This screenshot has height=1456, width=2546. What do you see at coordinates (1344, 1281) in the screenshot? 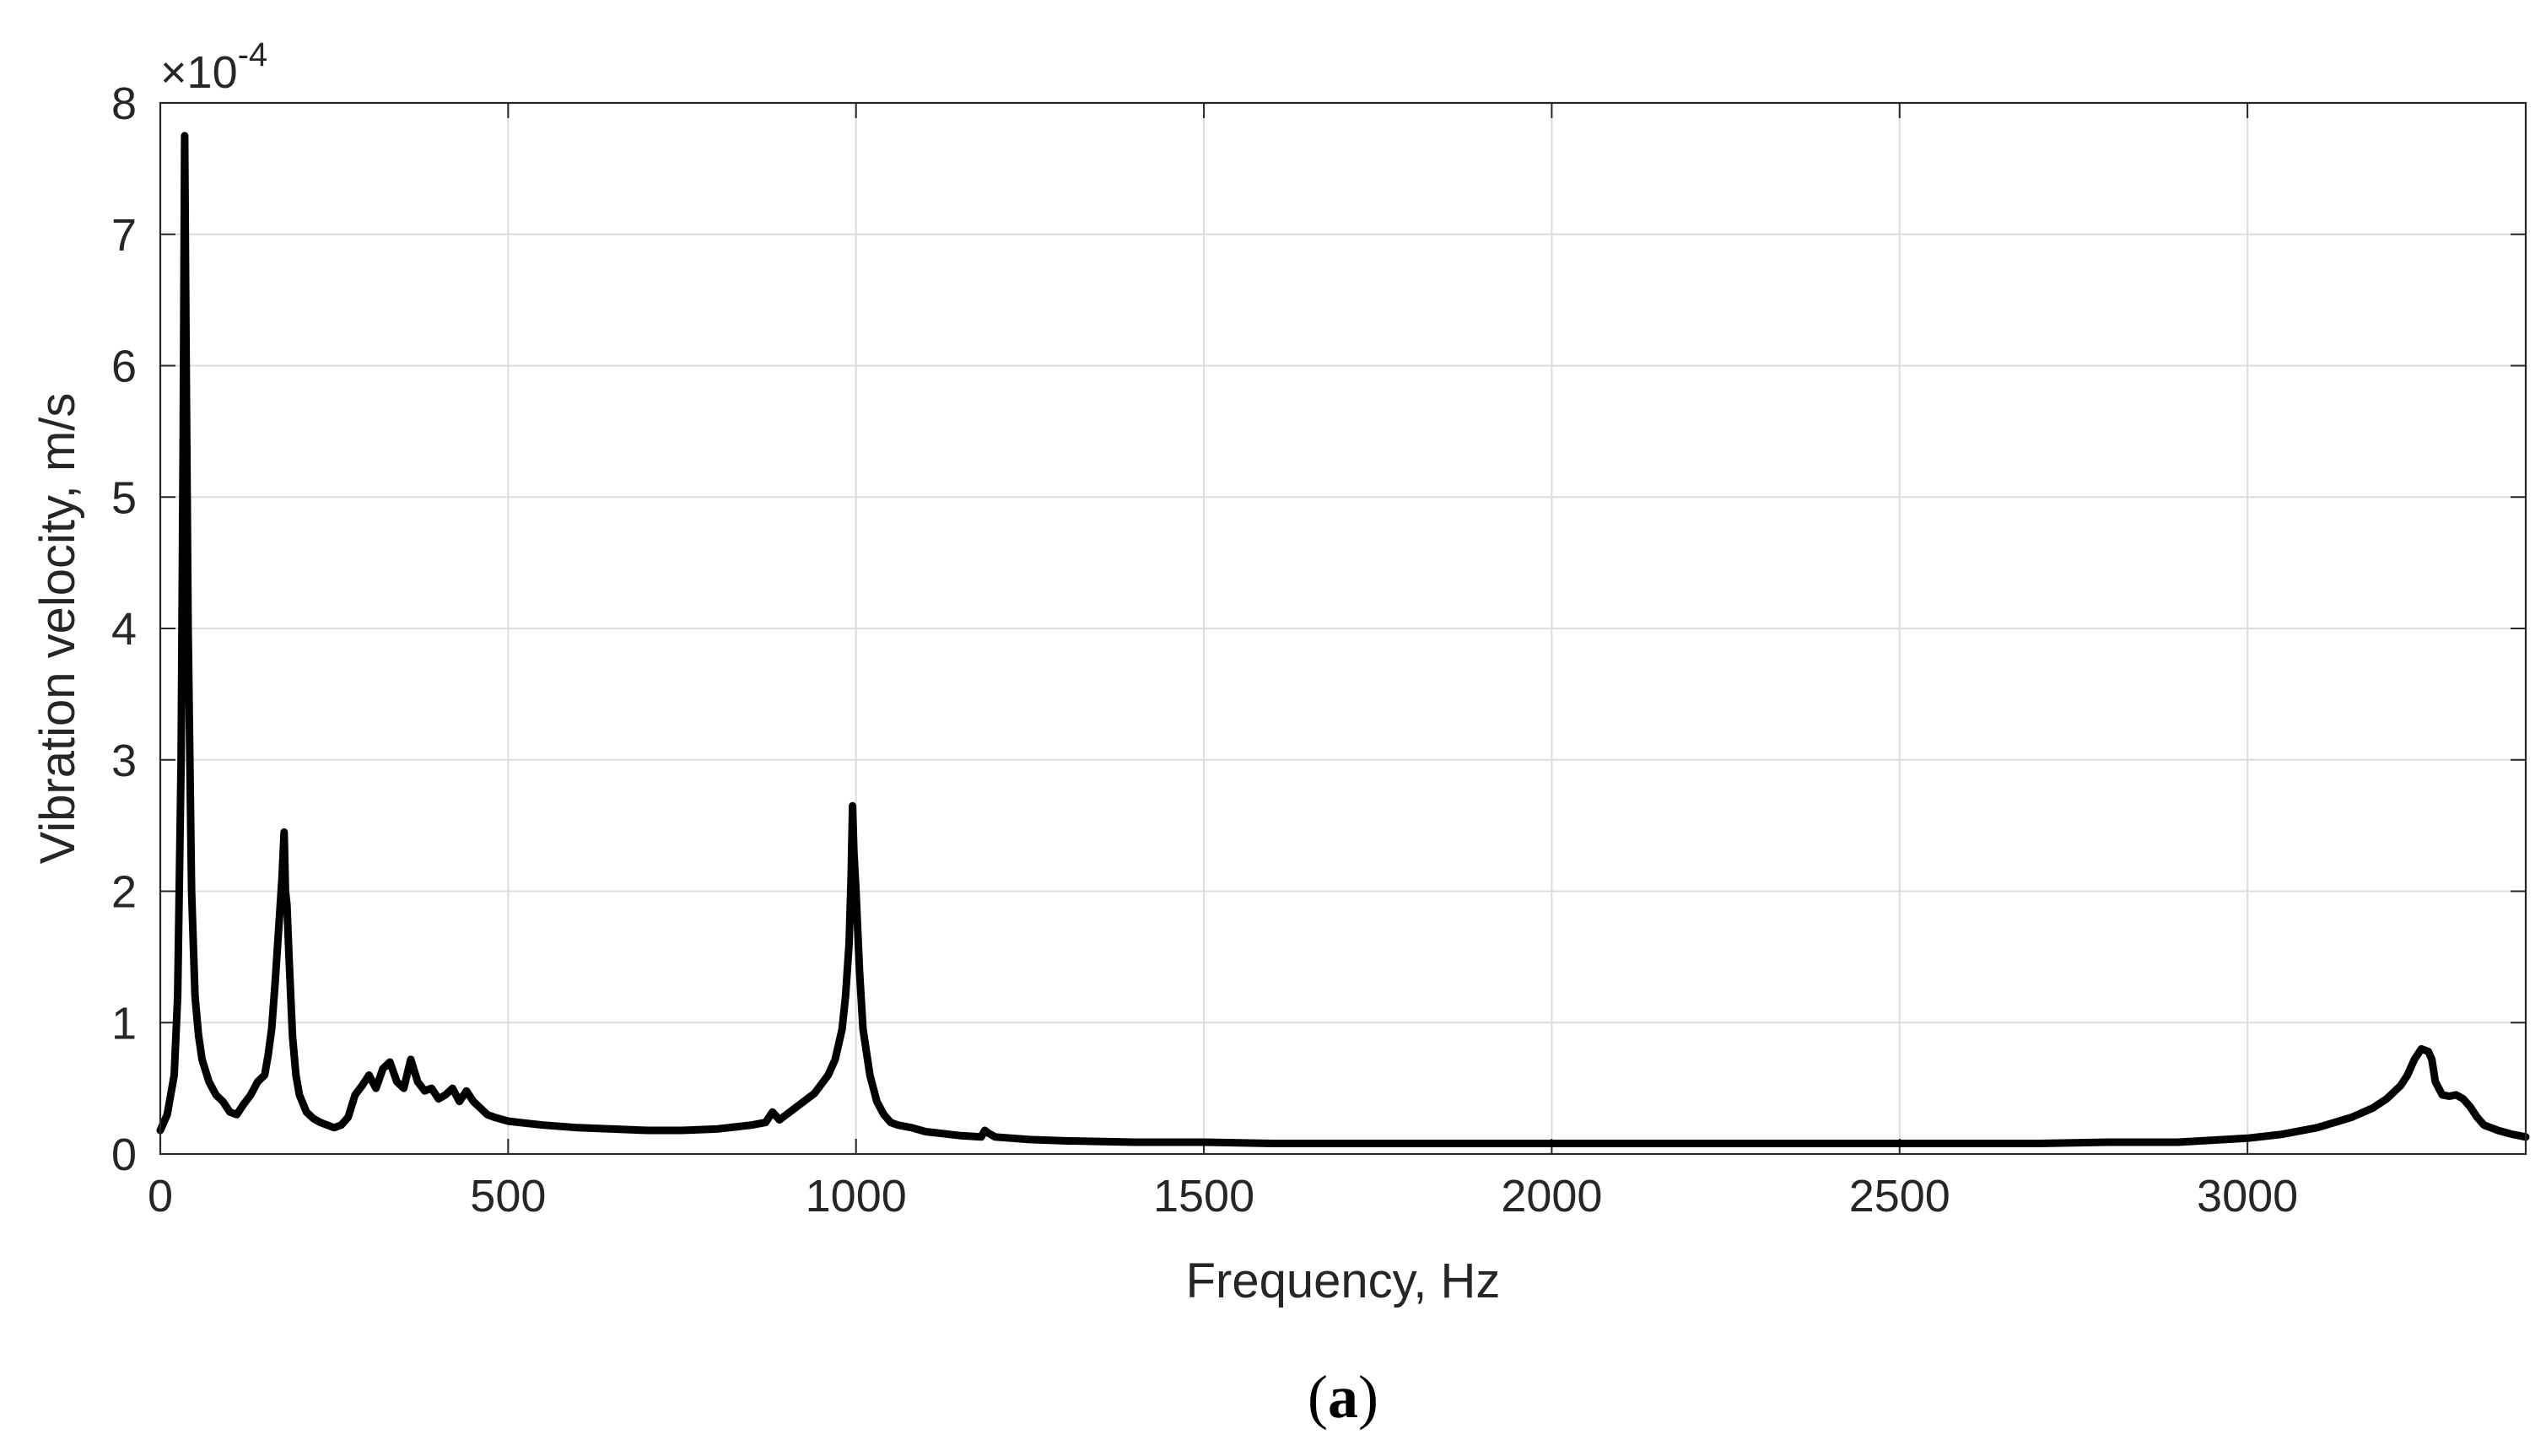
I see `x-axis-title: Frequency, Hz` at bounding box center [1344, 1281].